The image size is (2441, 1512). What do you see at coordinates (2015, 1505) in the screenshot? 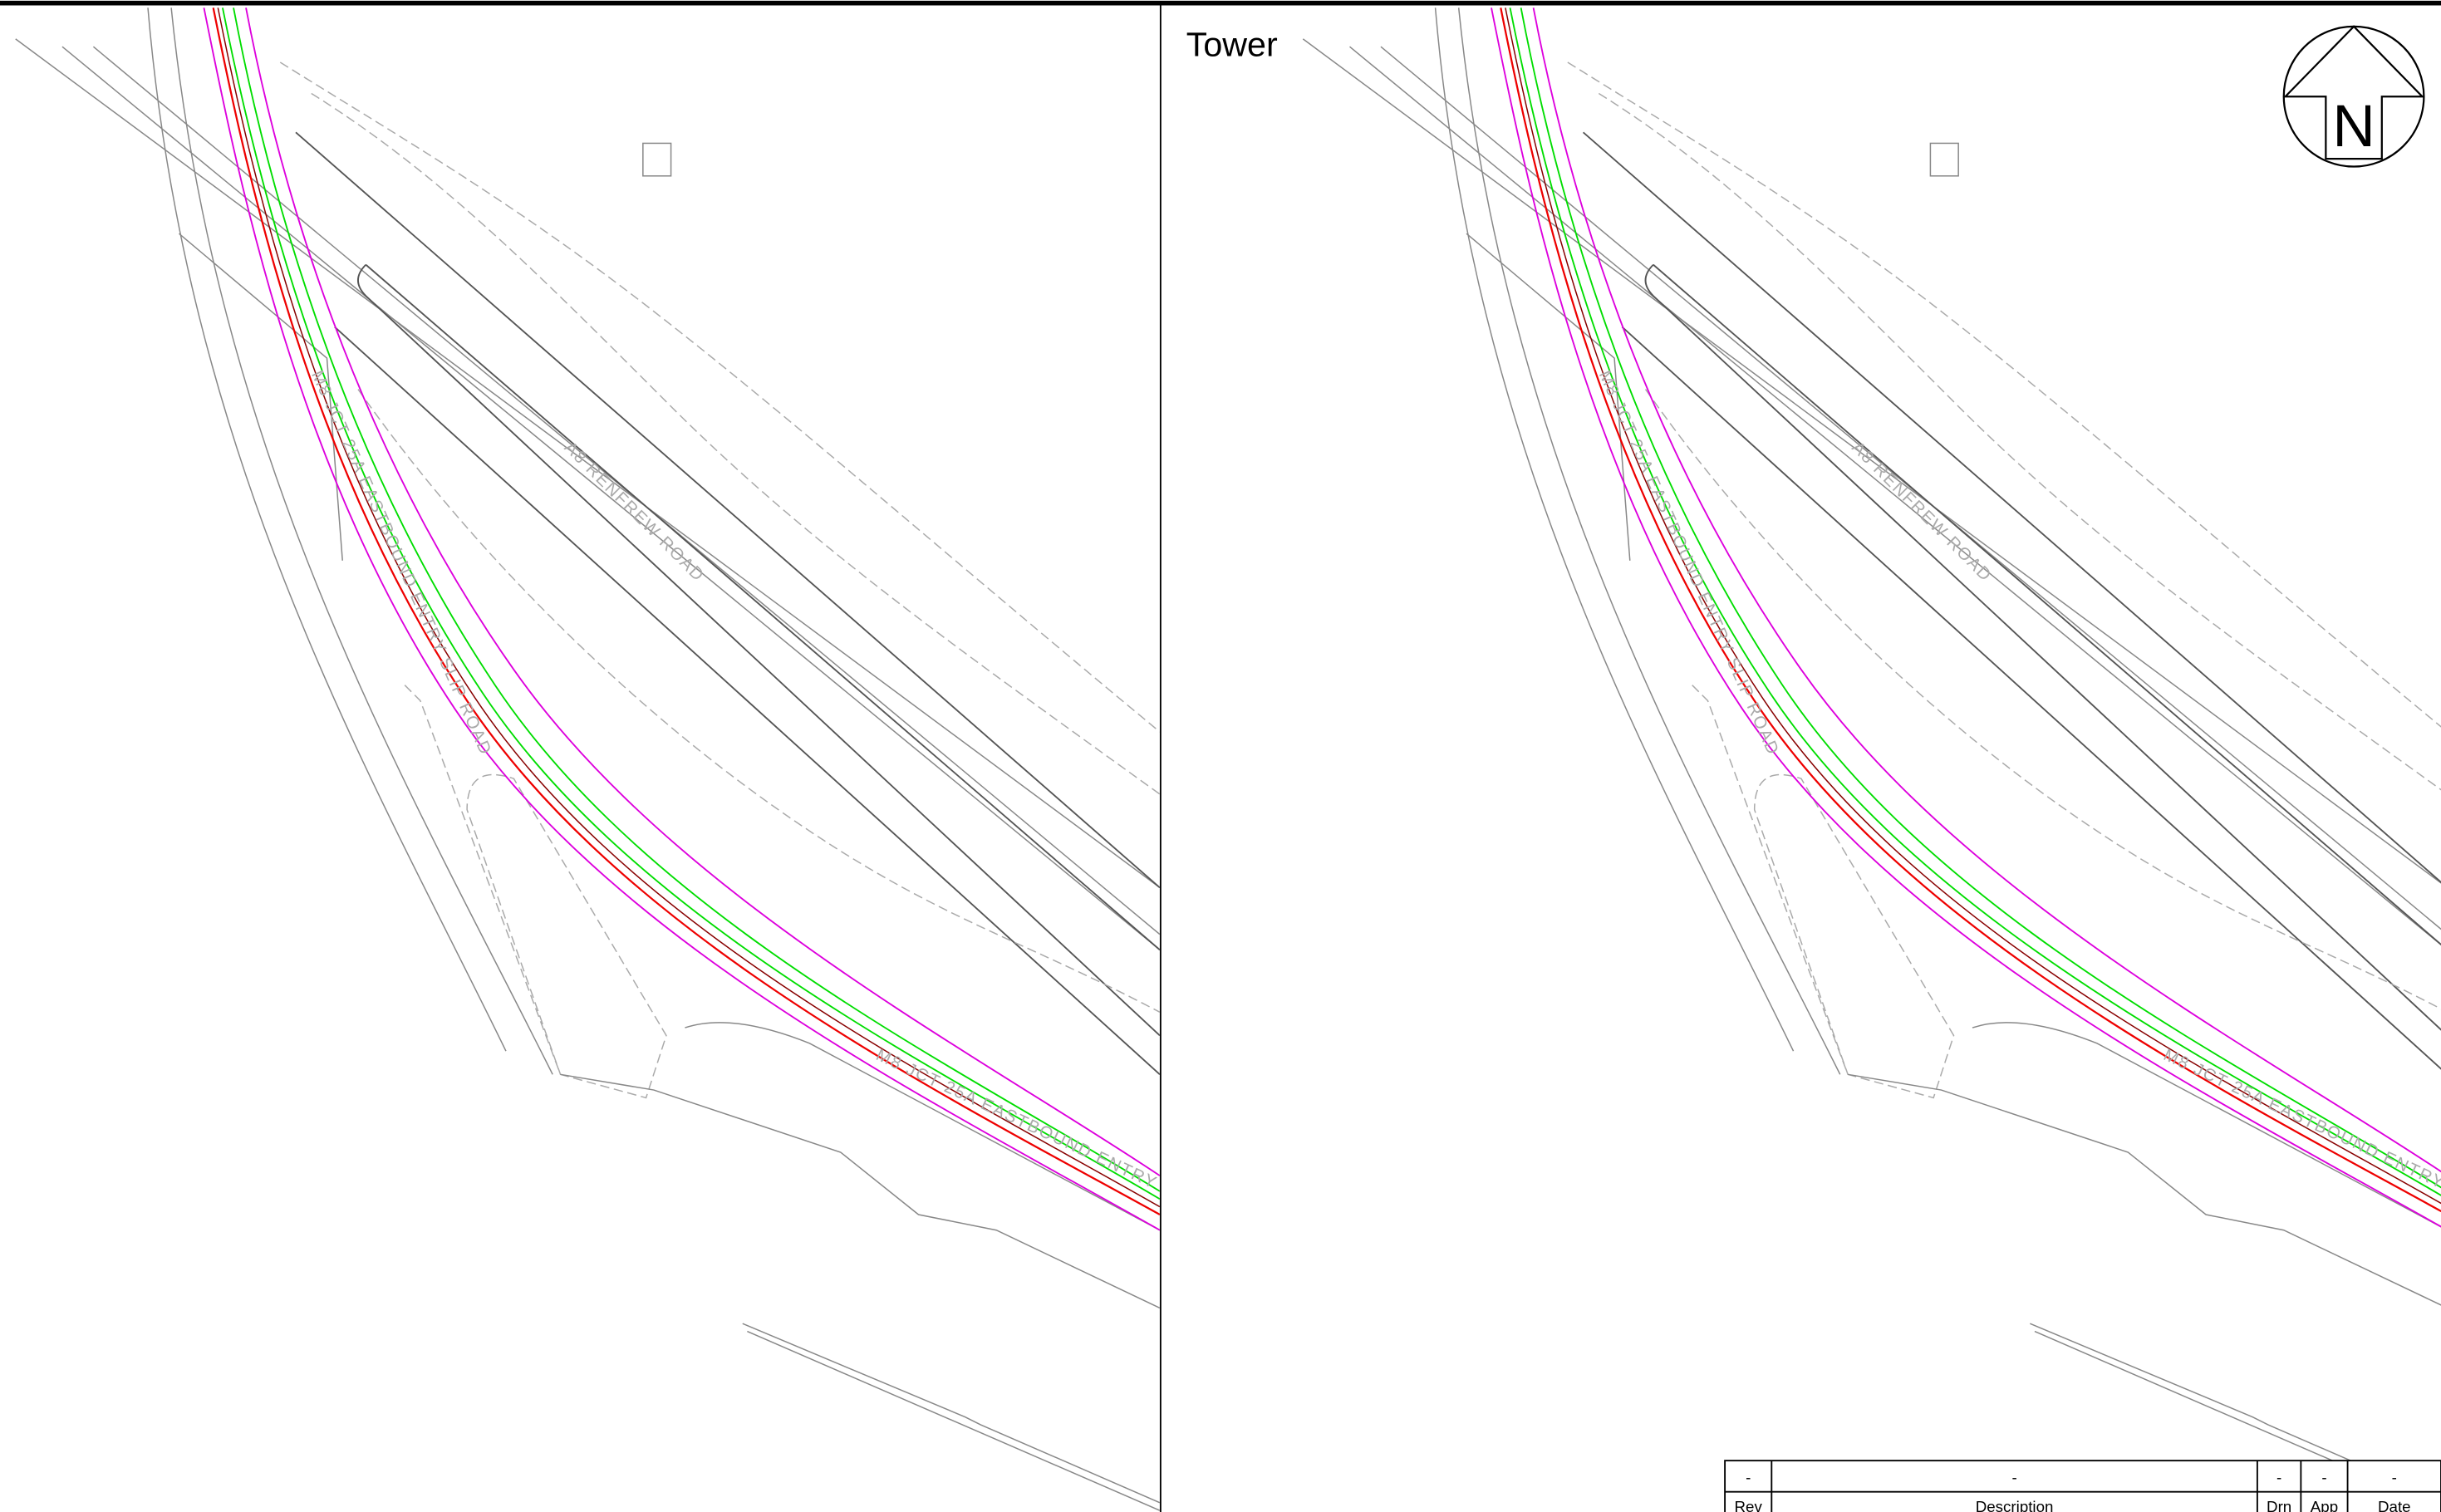
I see `header: Description` at bounding box center [2015, 1505].